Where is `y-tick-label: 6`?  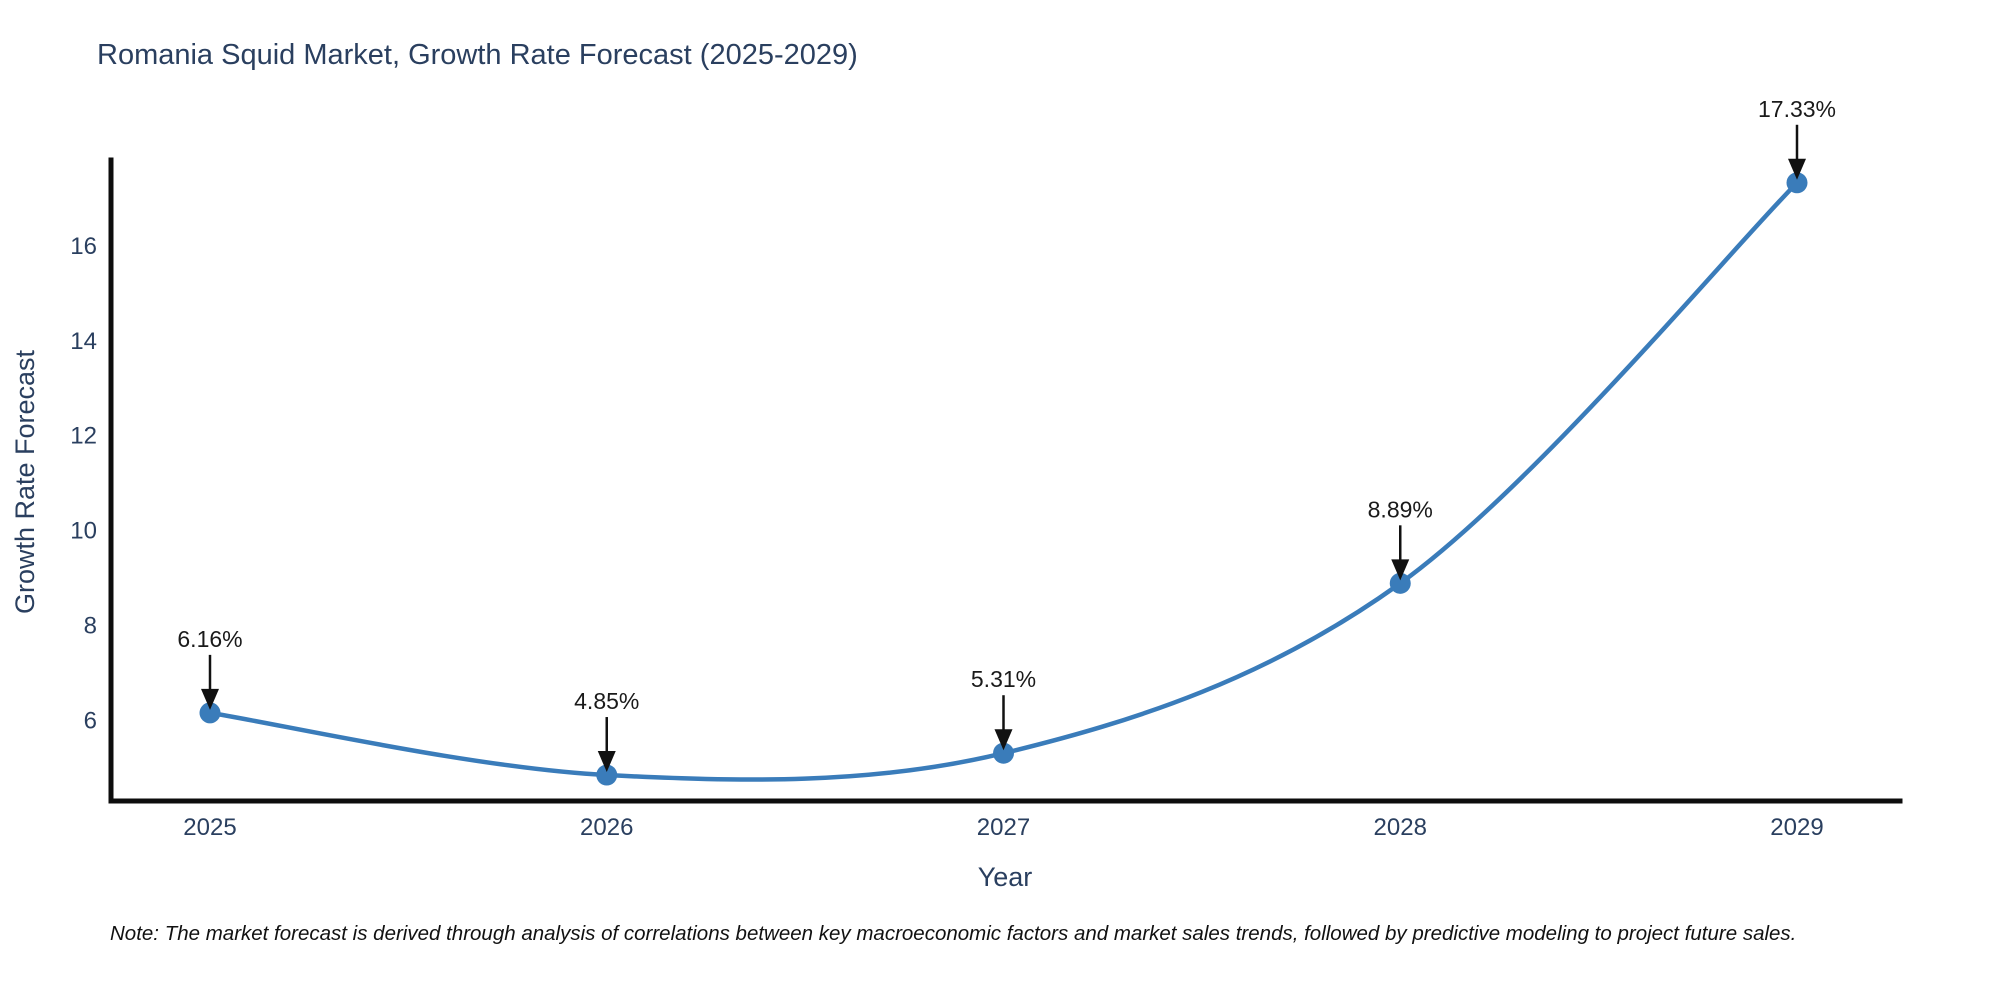 y-tick-label: 6 is located at coordinates (90, 720).